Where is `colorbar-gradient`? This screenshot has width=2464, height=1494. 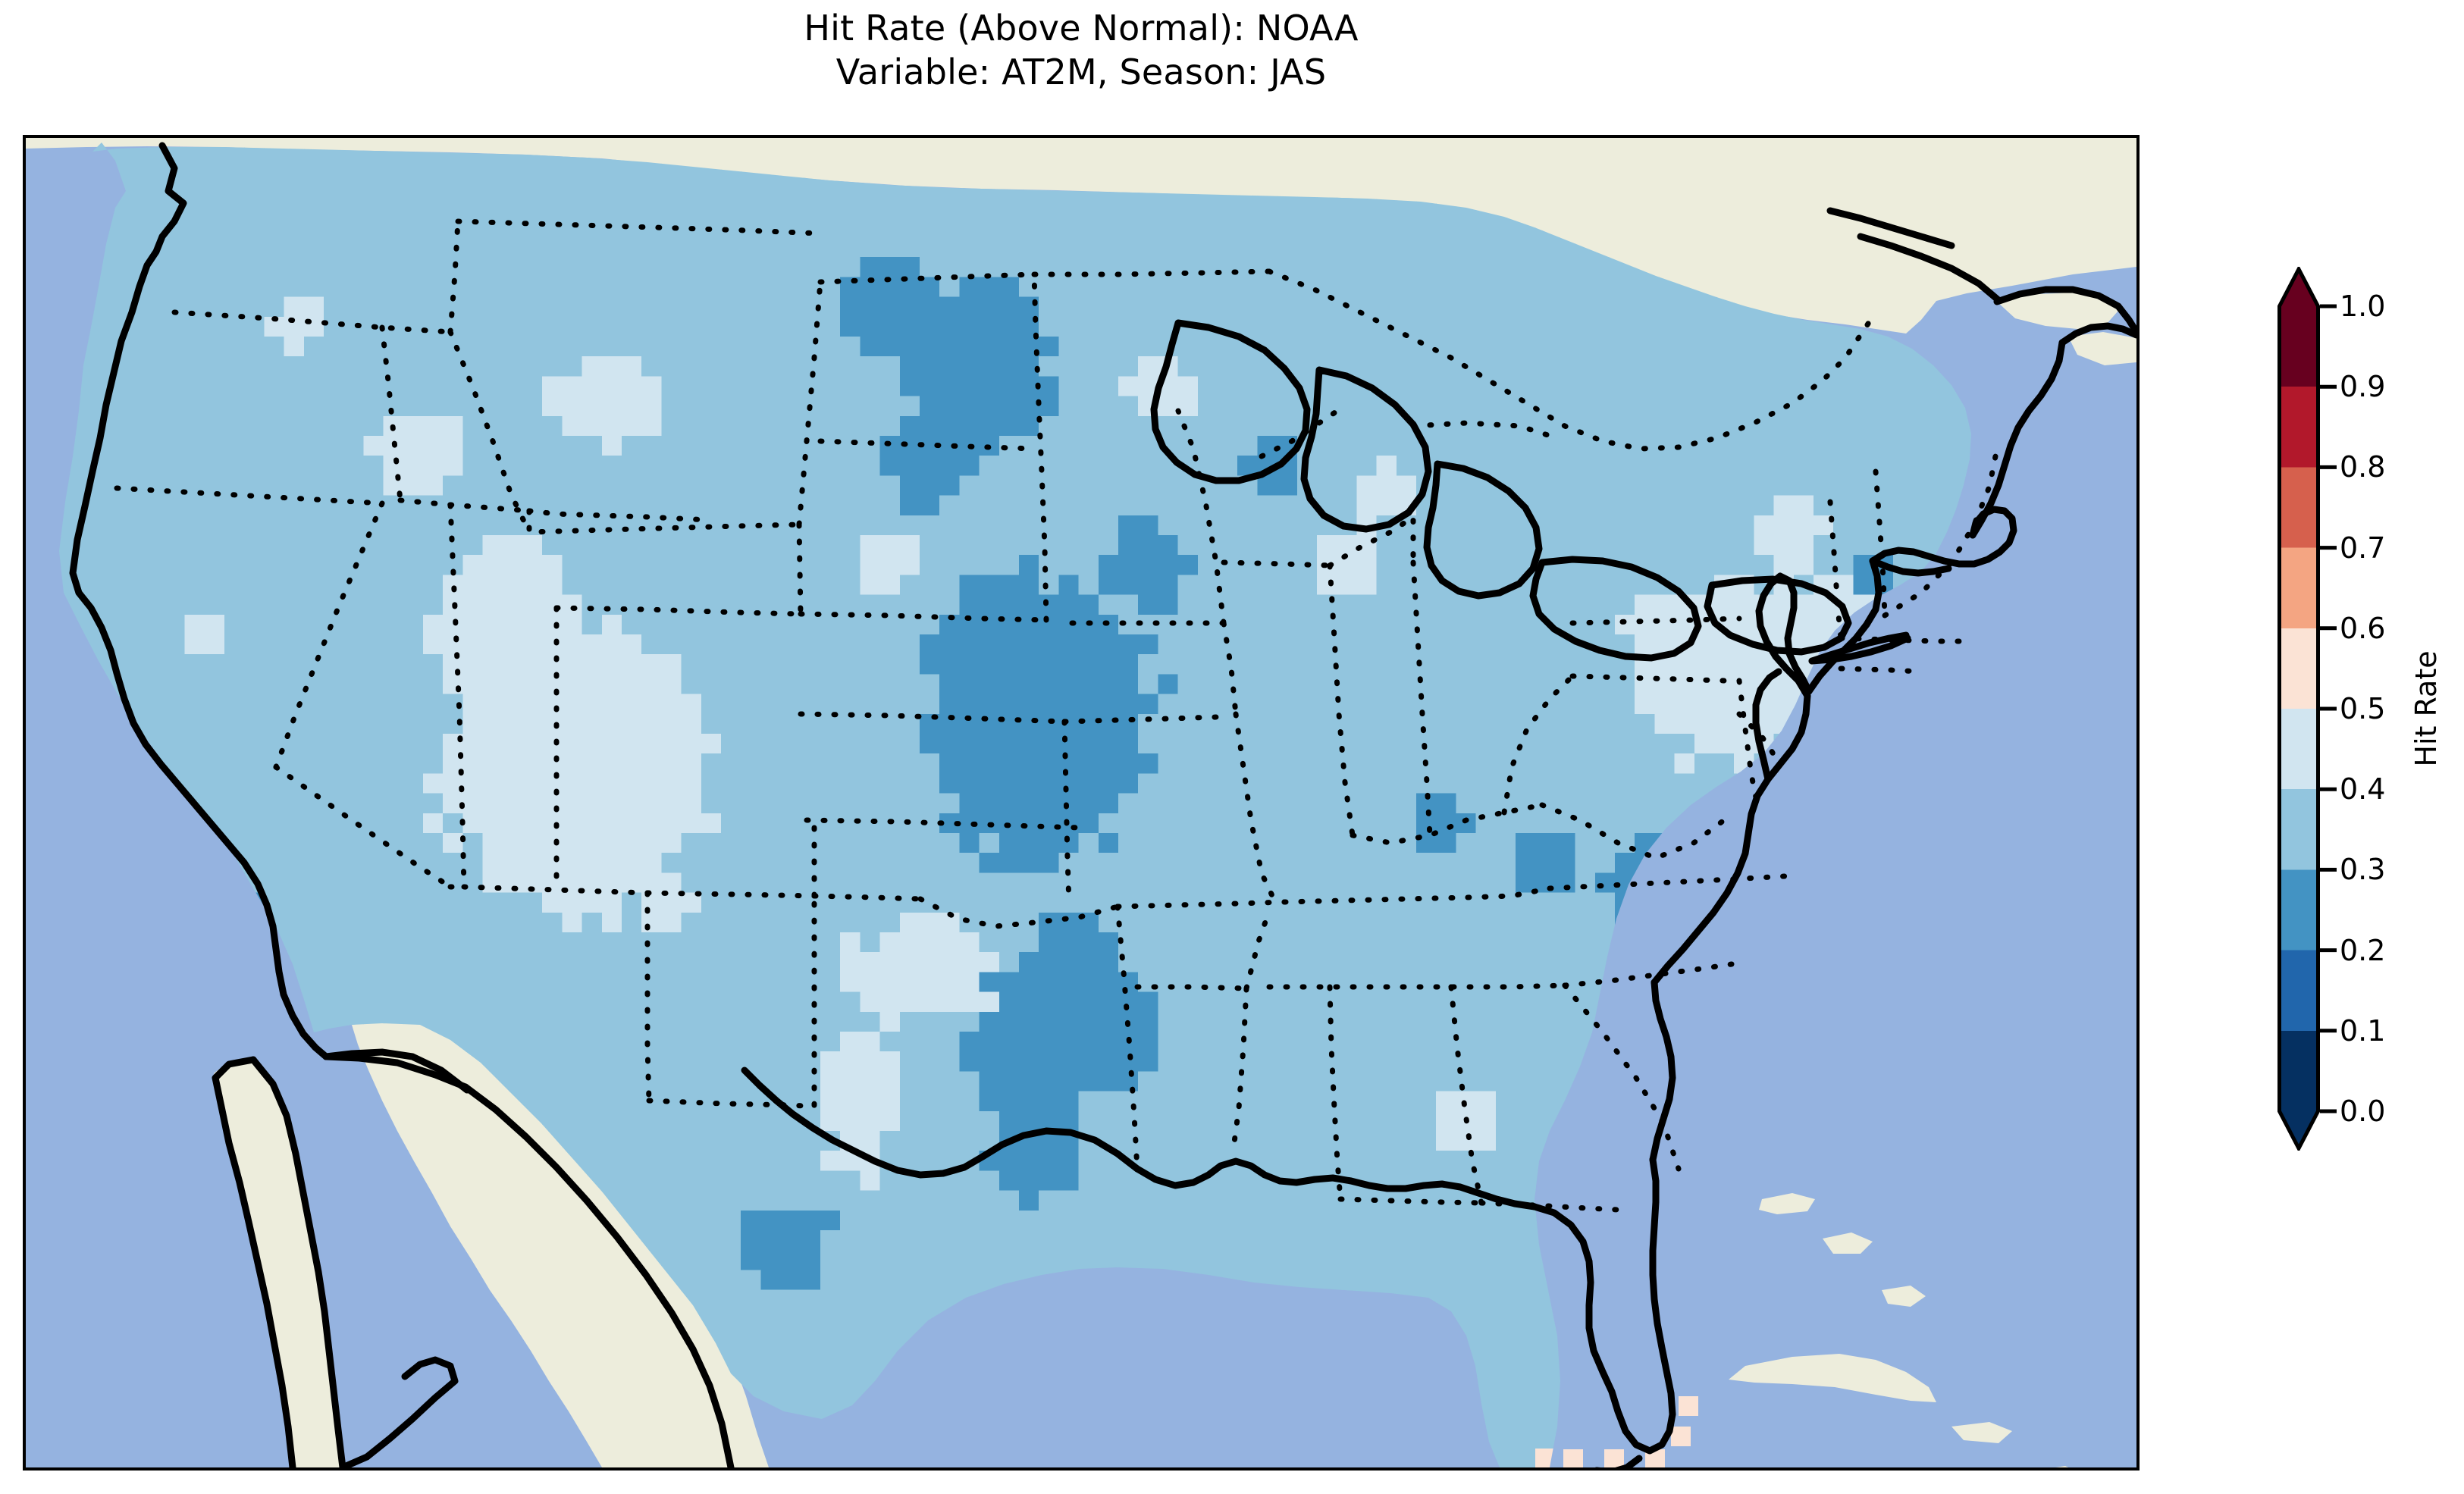
colorbar-gradient is located at coordinates (2298, 709).